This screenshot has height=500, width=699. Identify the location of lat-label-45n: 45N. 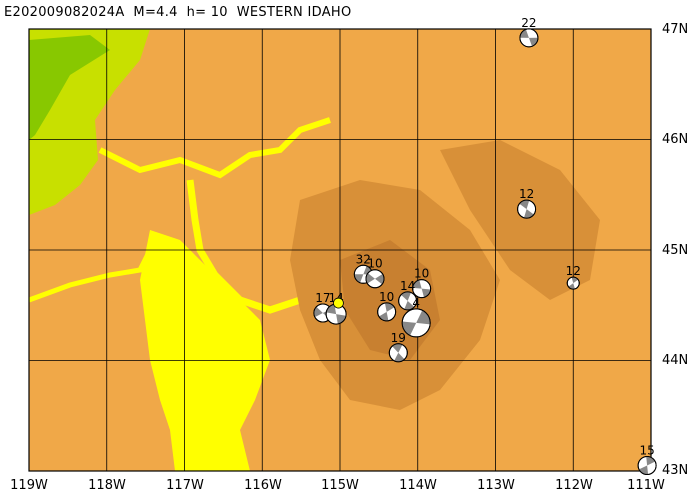
(675, 250).